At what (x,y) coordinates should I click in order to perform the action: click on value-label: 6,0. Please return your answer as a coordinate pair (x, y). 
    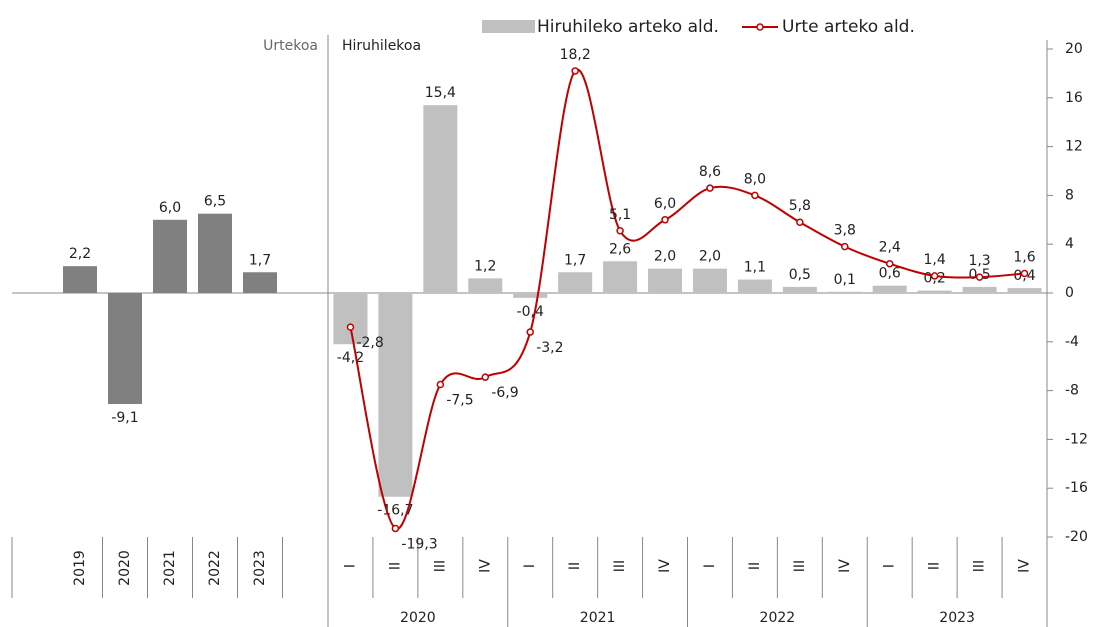
    Looking at the image, I should click on (170, 208).